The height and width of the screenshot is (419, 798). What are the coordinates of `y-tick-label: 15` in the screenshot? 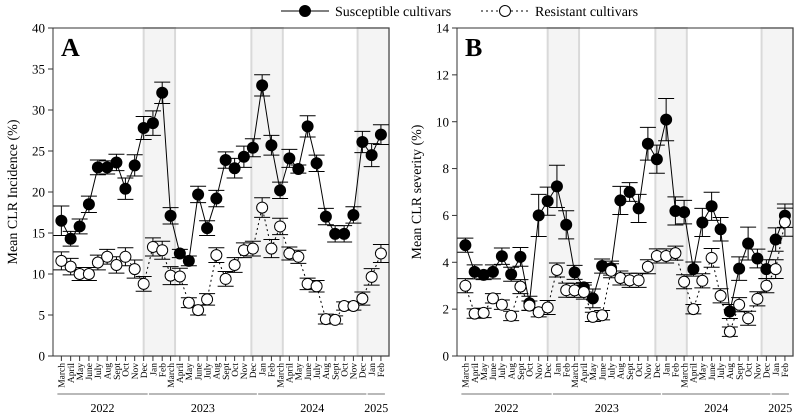 It's located at (38, 233).